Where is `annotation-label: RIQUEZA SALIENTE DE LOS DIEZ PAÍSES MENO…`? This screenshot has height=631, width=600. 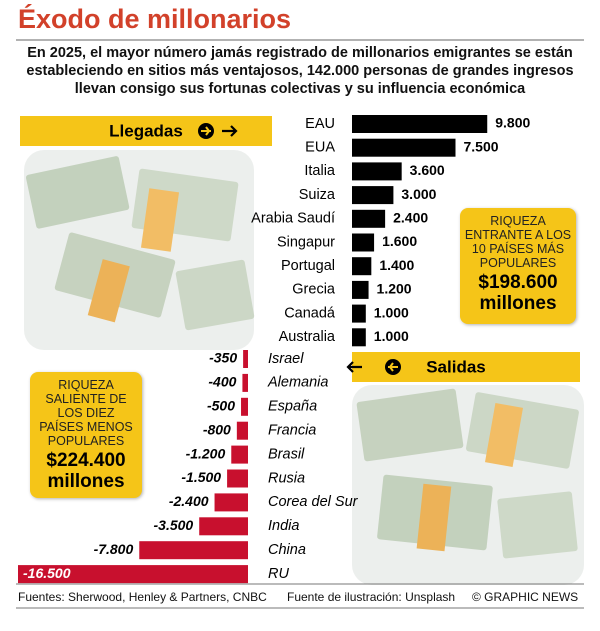 annotation-label: RIQUEZA SALIENTE DE LOS DIEZ PAÍSES MENO… is located at coordinates (86, 413).